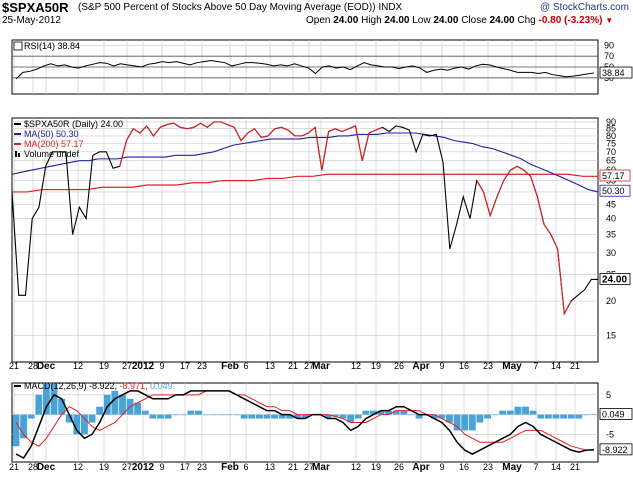 The height and width of the screenshot is (480, 633). Describe the element at coordinates (31, 20) in the screenshot. I see `quote-date: 25-May-2012` at that location.